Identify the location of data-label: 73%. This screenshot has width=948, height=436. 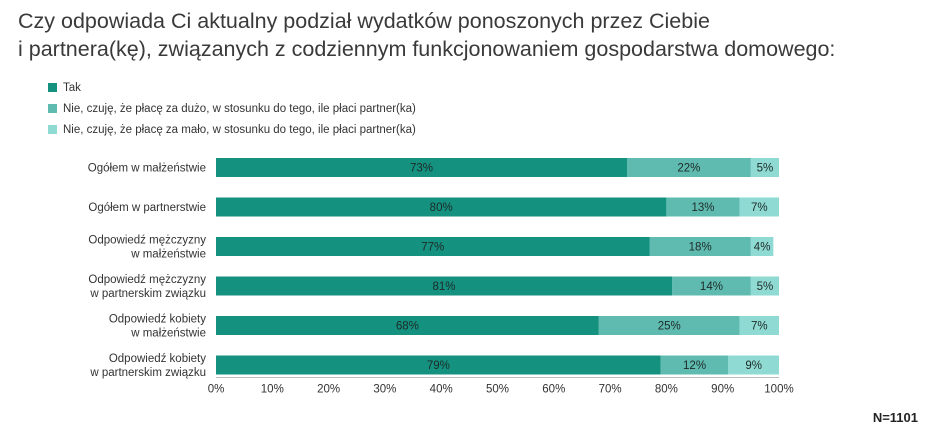
(421, 169).